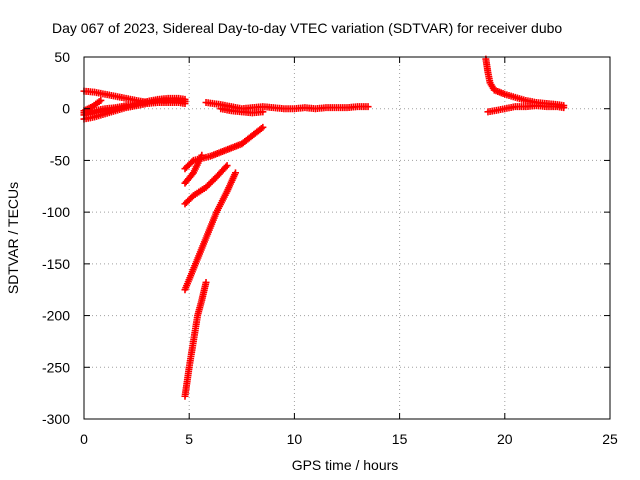 The width and height of the screenshot is (640, 480). I want to click on x-tick-label: 5, so click(189, 439).